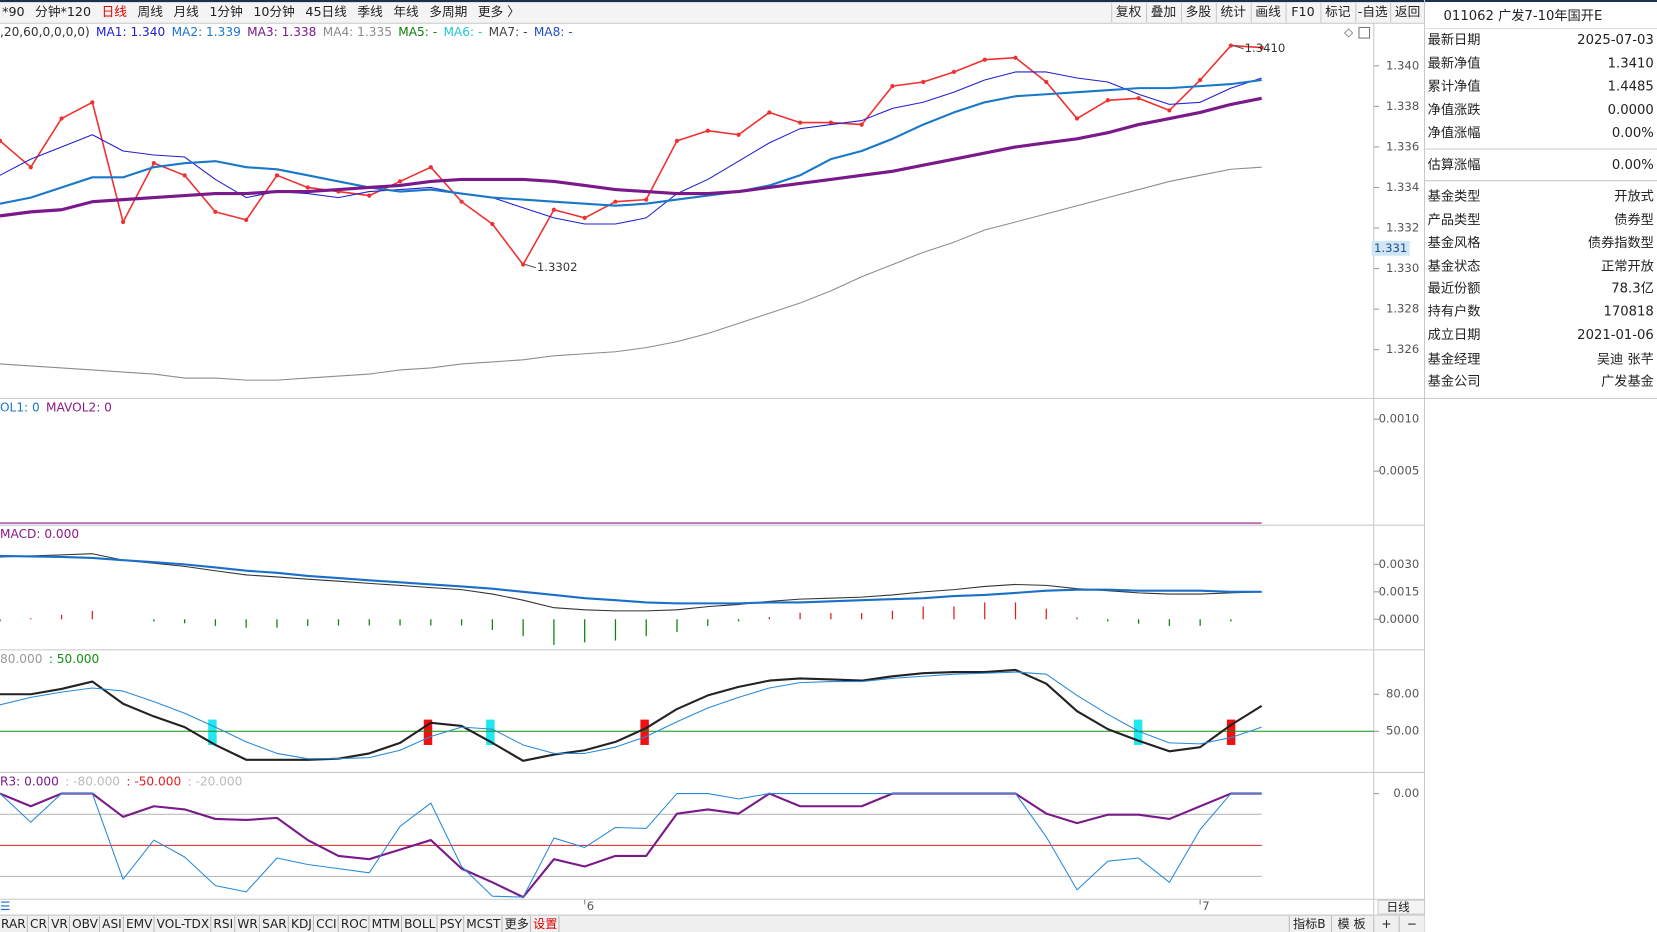 The image size is (1657, 932). Describe the element at coordinates (1402, 106) in the screenshot. I see `y-tick-label: 1.338` at that location.